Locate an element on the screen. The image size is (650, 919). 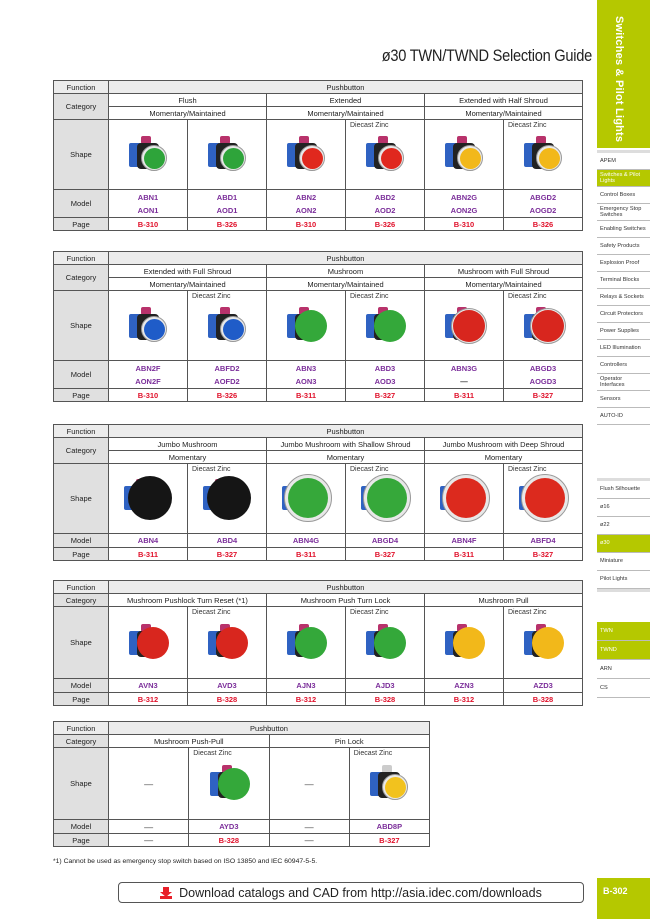
category-push-turn-lock: Mushroom Push Turn Lock is located at coordinates (345, 600).